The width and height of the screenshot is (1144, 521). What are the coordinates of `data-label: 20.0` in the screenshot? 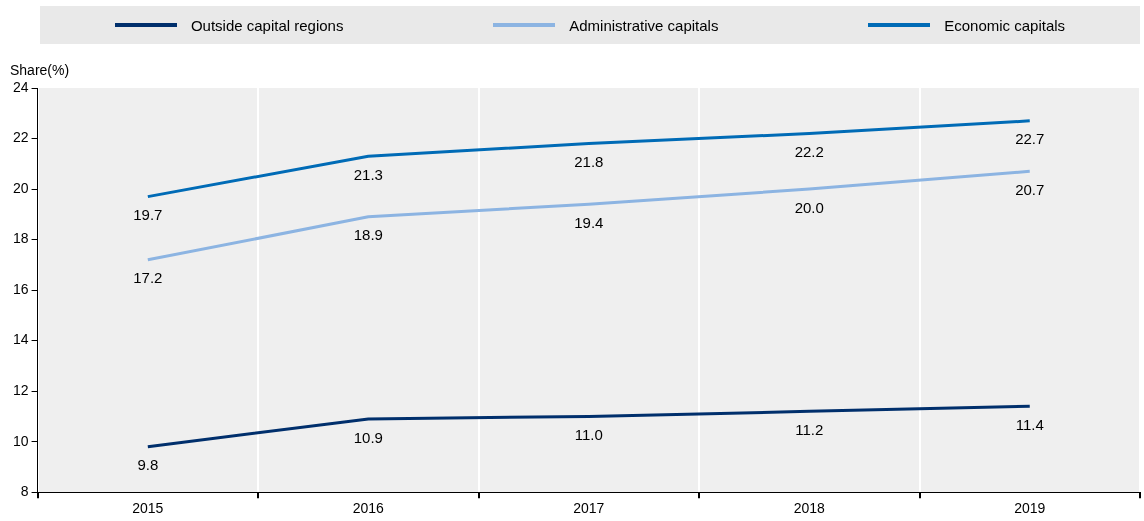 It's located at (809, 207).